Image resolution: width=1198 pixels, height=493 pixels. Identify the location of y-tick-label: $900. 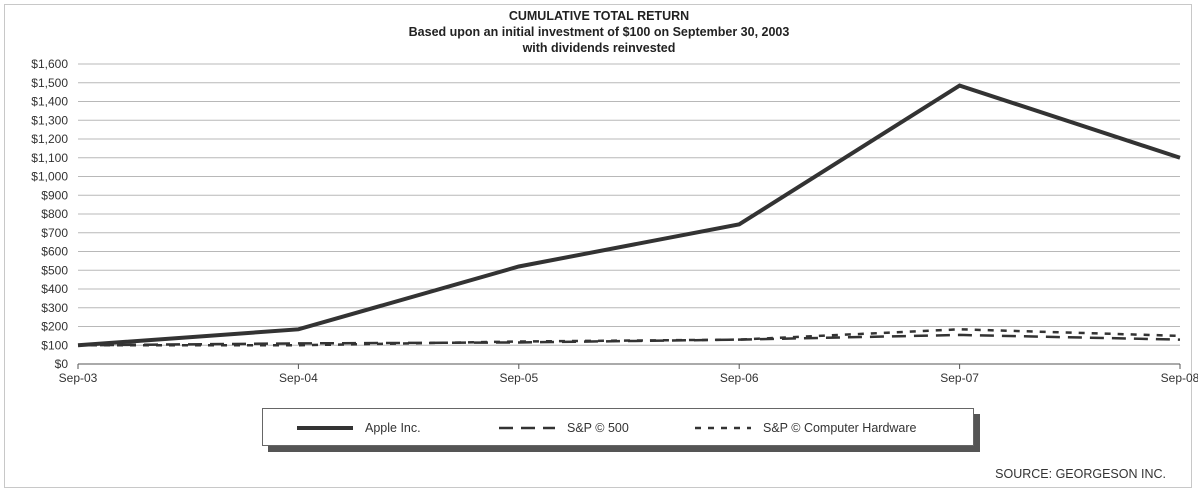
(54, 195).